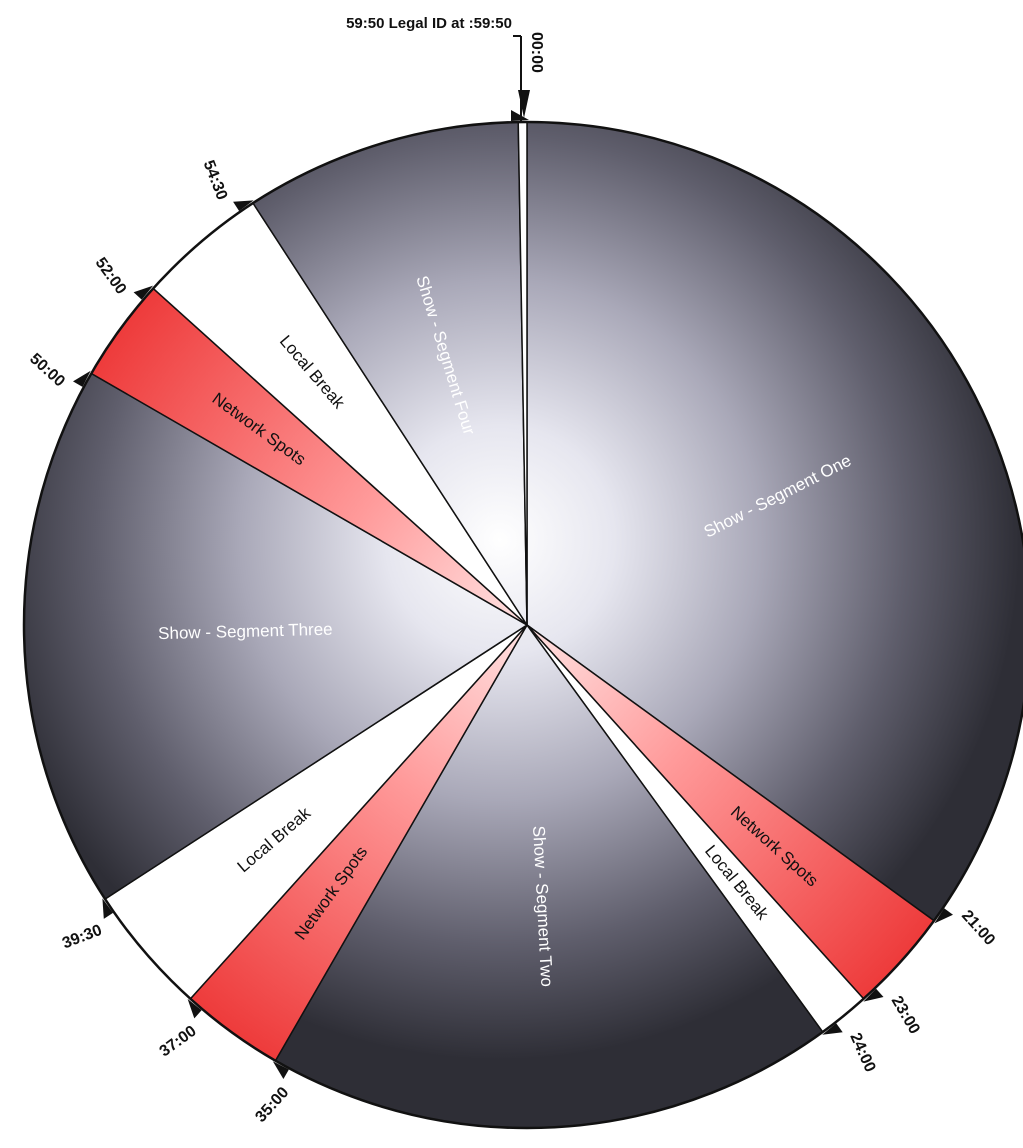 The width and height of the screenshot is (1023, 1148). Describe the element at coordinates (245, 632) in the screenshot. I see `segment-label-6: Show - Segment Three` at that location.